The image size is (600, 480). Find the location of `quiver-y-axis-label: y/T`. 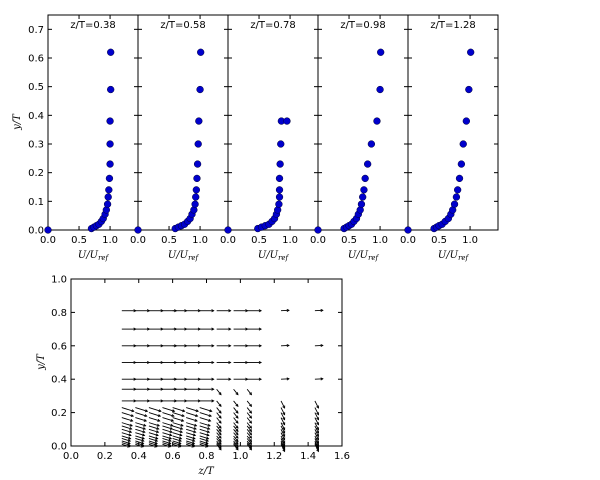

quiver-y-axis-label: y/T is located at coordinates (41, 362).